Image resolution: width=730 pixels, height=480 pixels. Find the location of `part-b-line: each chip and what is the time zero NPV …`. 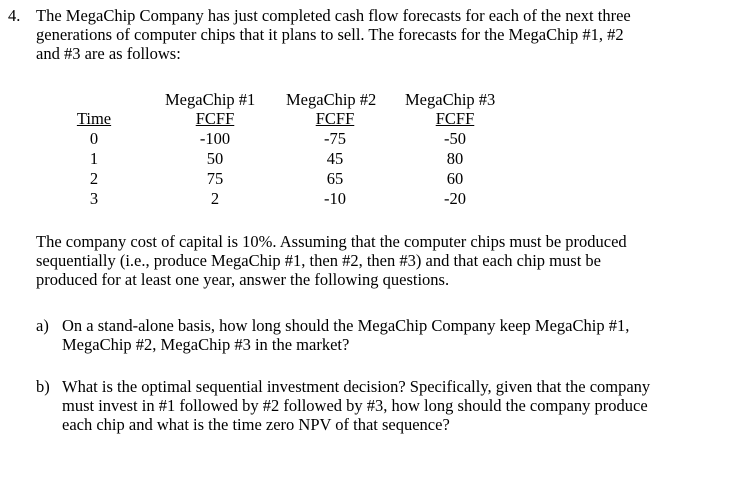

part-b-line: each chip and what is the time zero NPV … is located at coordinates (256, 424).